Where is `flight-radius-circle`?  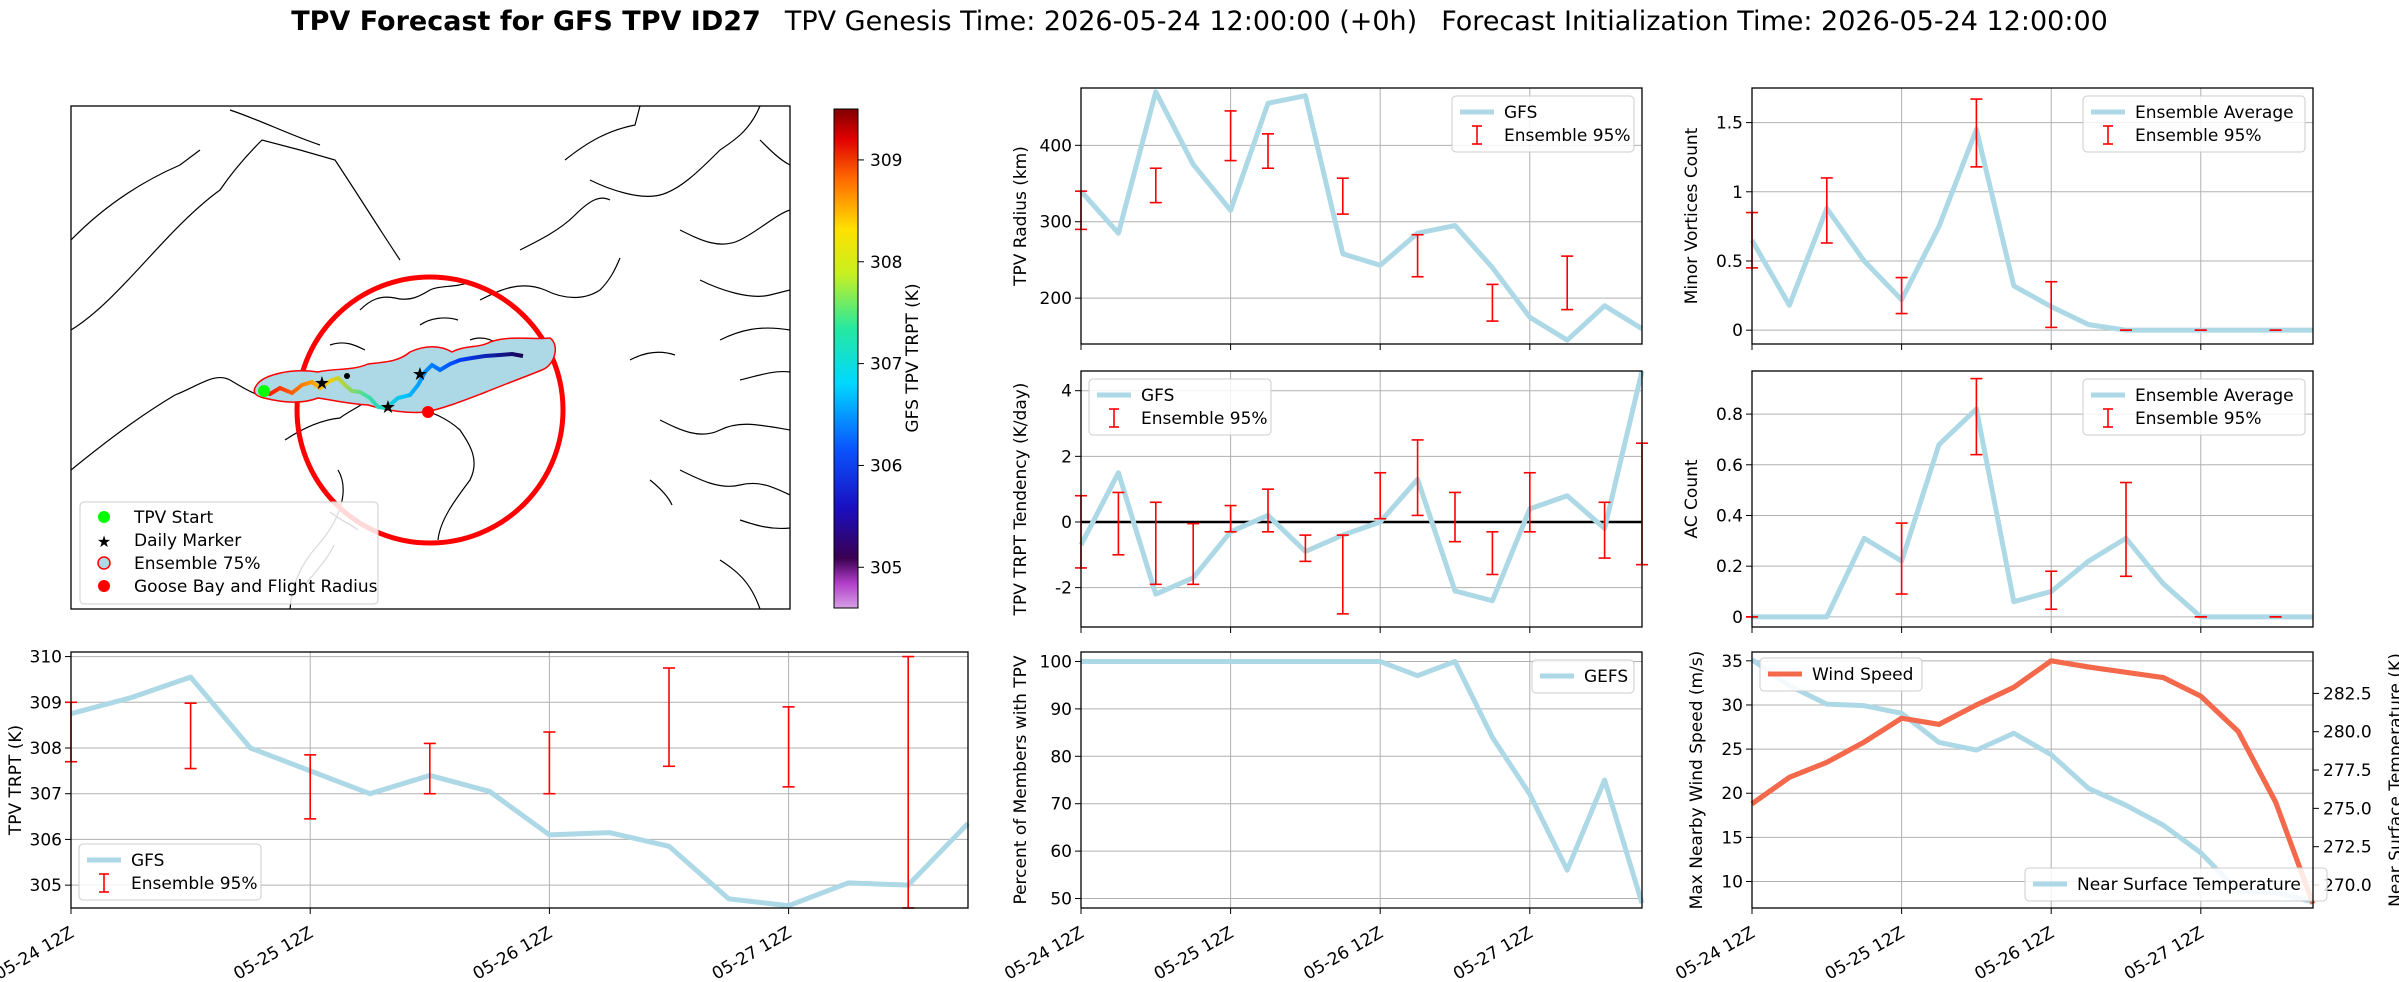
flight-radius-circle is located at coordinates (430, 410).